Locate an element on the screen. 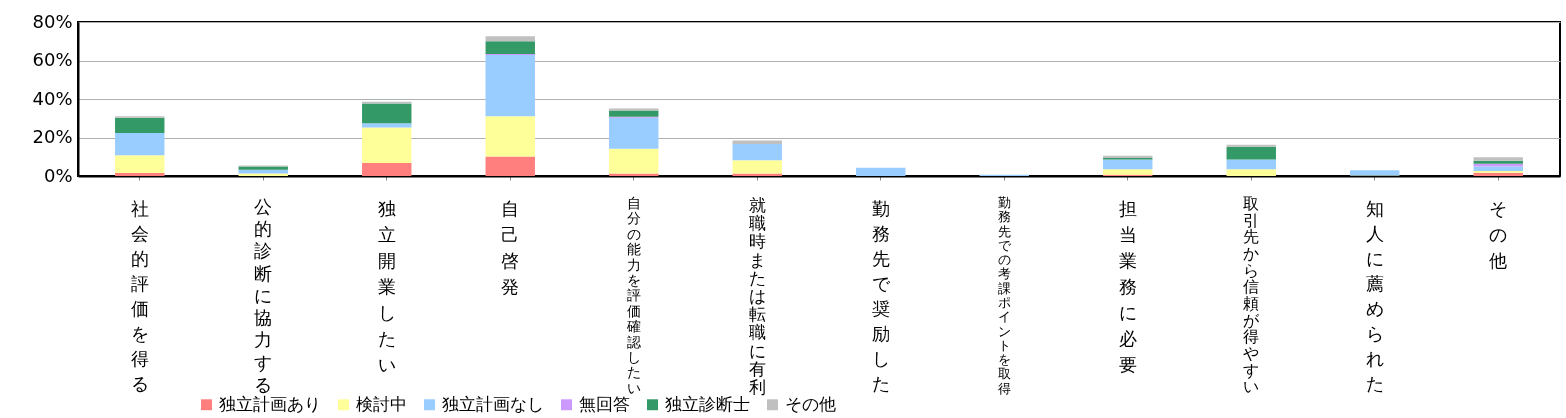  category-label: 就職時または転職に有利 is located at coordinates (757, 296).